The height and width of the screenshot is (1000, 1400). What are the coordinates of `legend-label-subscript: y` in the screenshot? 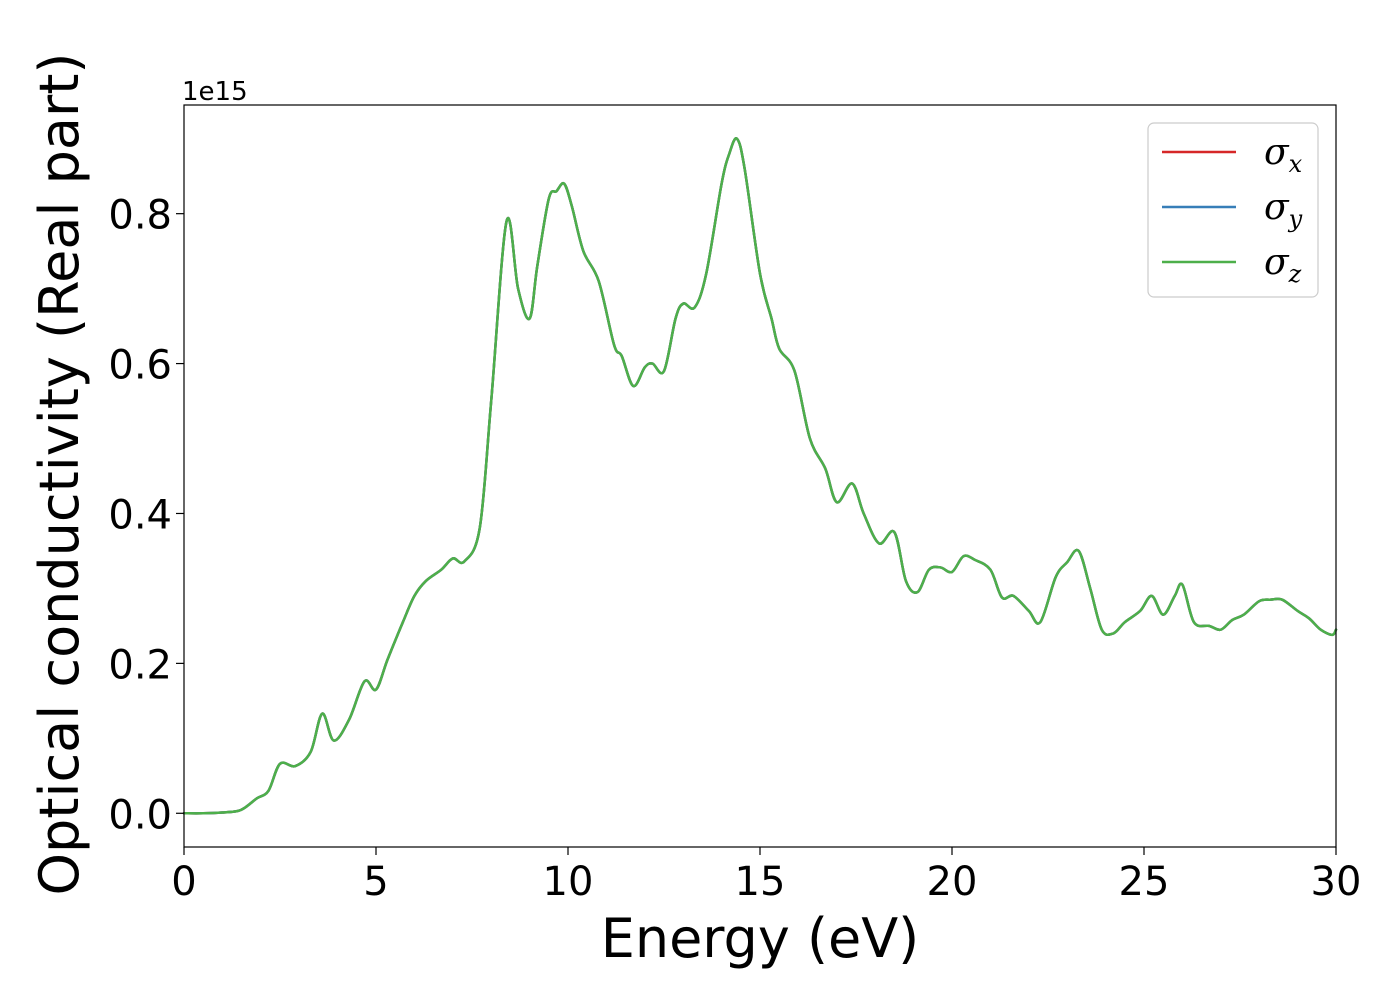 It's located at (1295, 219).